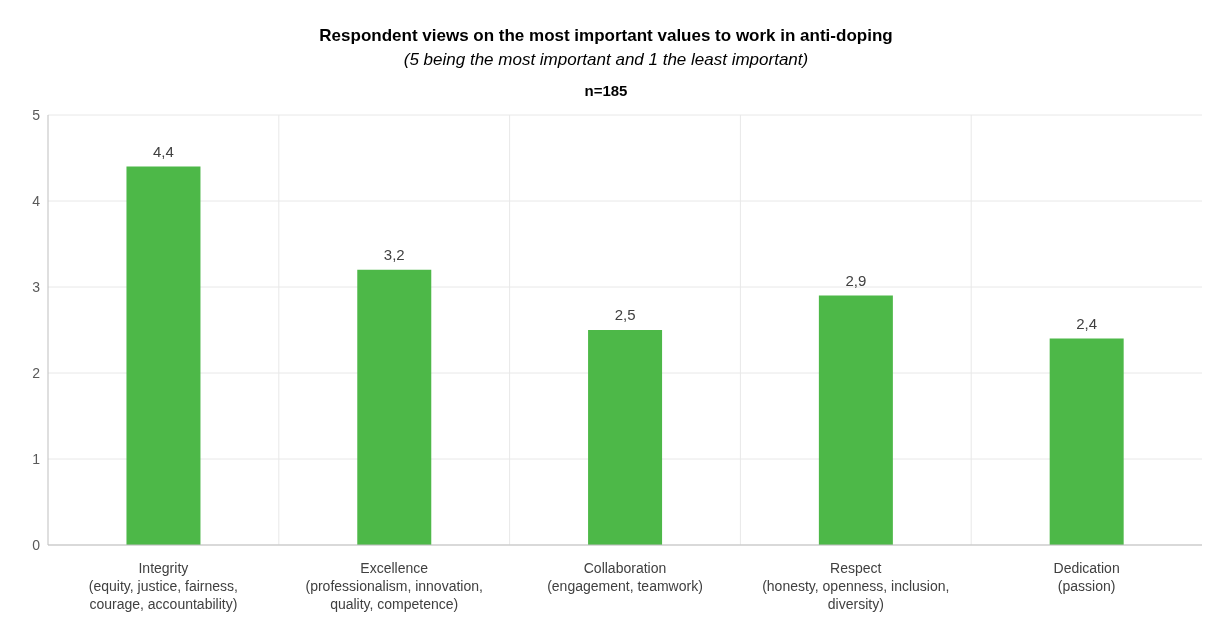  I want to click on text: n=185, so click(606, 90).